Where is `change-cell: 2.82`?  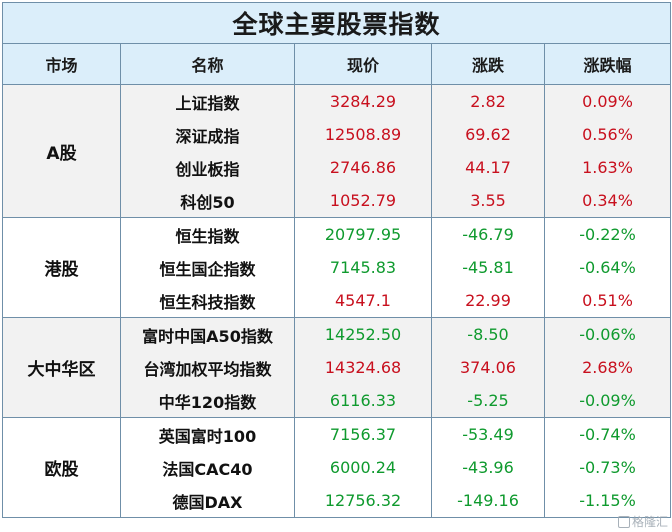 change-cell: 2.82 is located at coordinates (488, 101).